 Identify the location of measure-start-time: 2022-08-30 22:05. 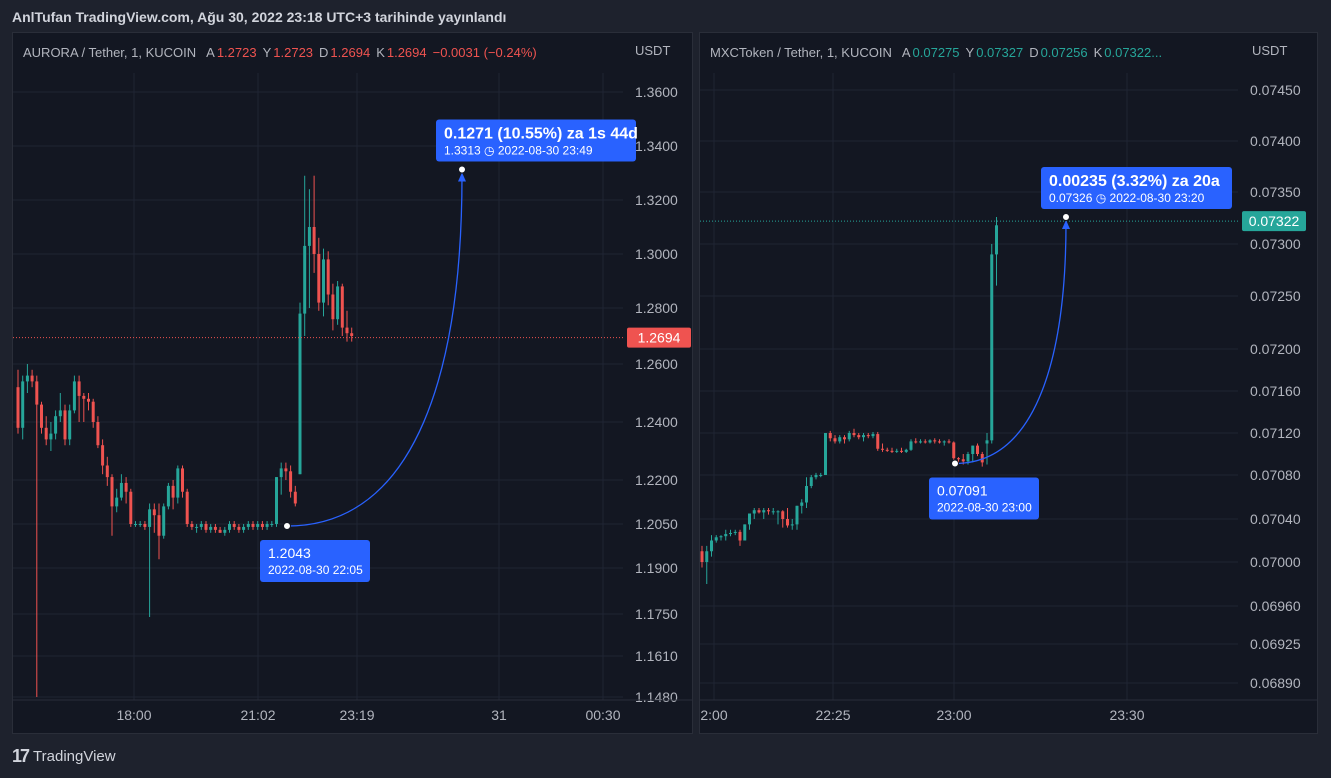
(315, 570).